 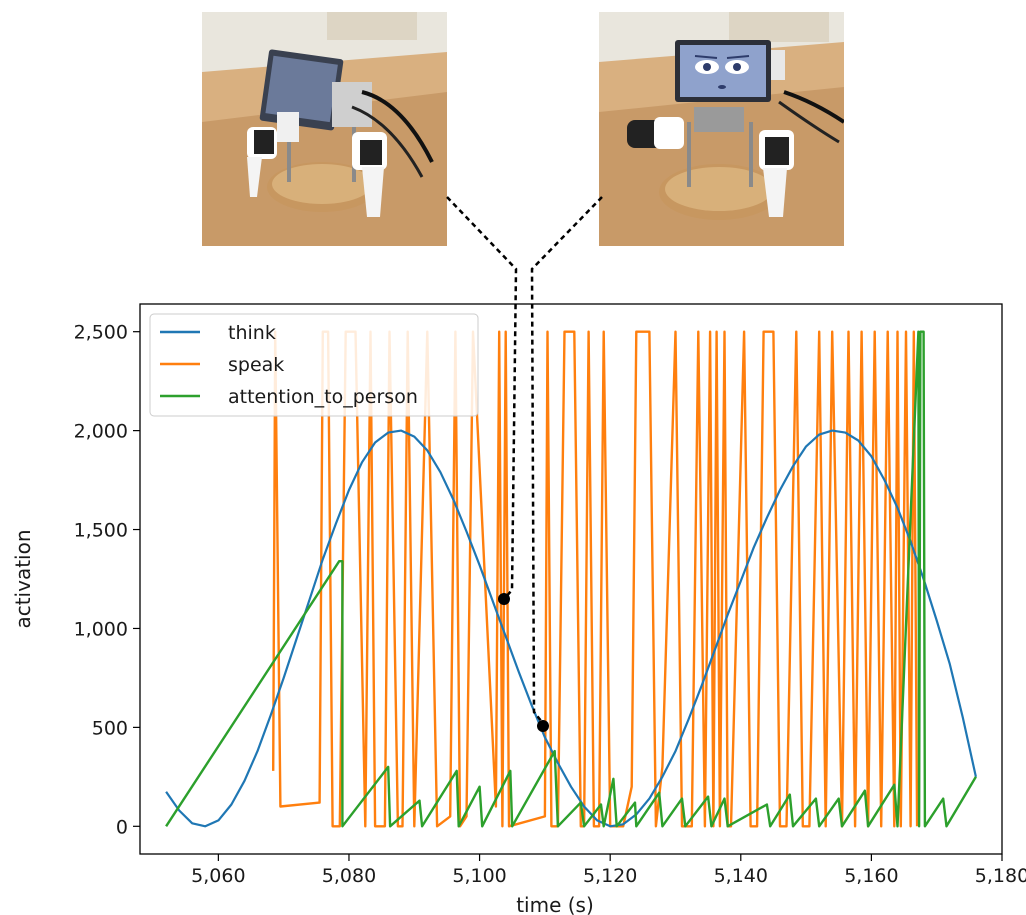 What do you see at coordinates (543, 726) in the screenshot?
I see `callout-marker-right` at bounding box center [543, 726].